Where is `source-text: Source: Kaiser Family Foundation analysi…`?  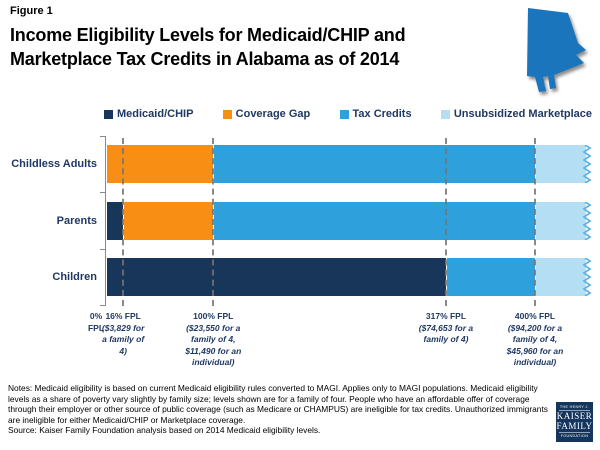
source-text: Source: Kaiser Family Foundation analysi… is located at coordinates (164, 430).